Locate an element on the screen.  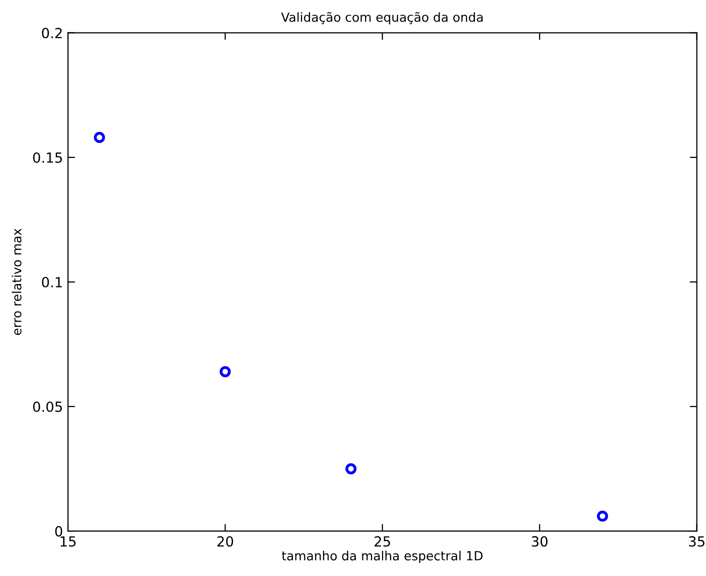
y-axis-title: erro relativo max is located at coordinates (17, 281).